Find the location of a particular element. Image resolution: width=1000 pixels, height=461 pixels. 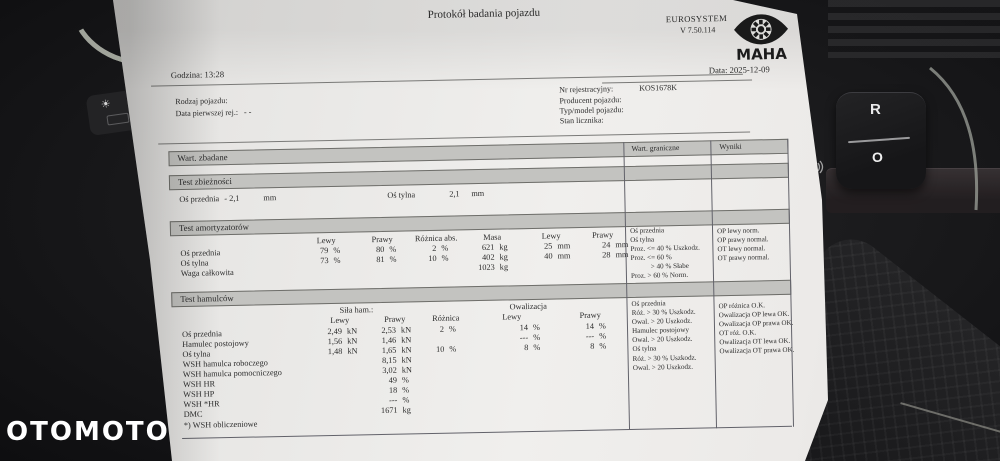

time-value: 13:28 is located at coordinates (214, 74).